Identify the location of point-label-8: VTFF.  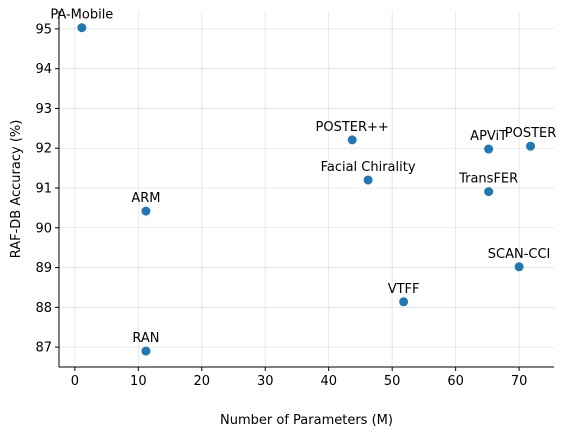
(404, 289).